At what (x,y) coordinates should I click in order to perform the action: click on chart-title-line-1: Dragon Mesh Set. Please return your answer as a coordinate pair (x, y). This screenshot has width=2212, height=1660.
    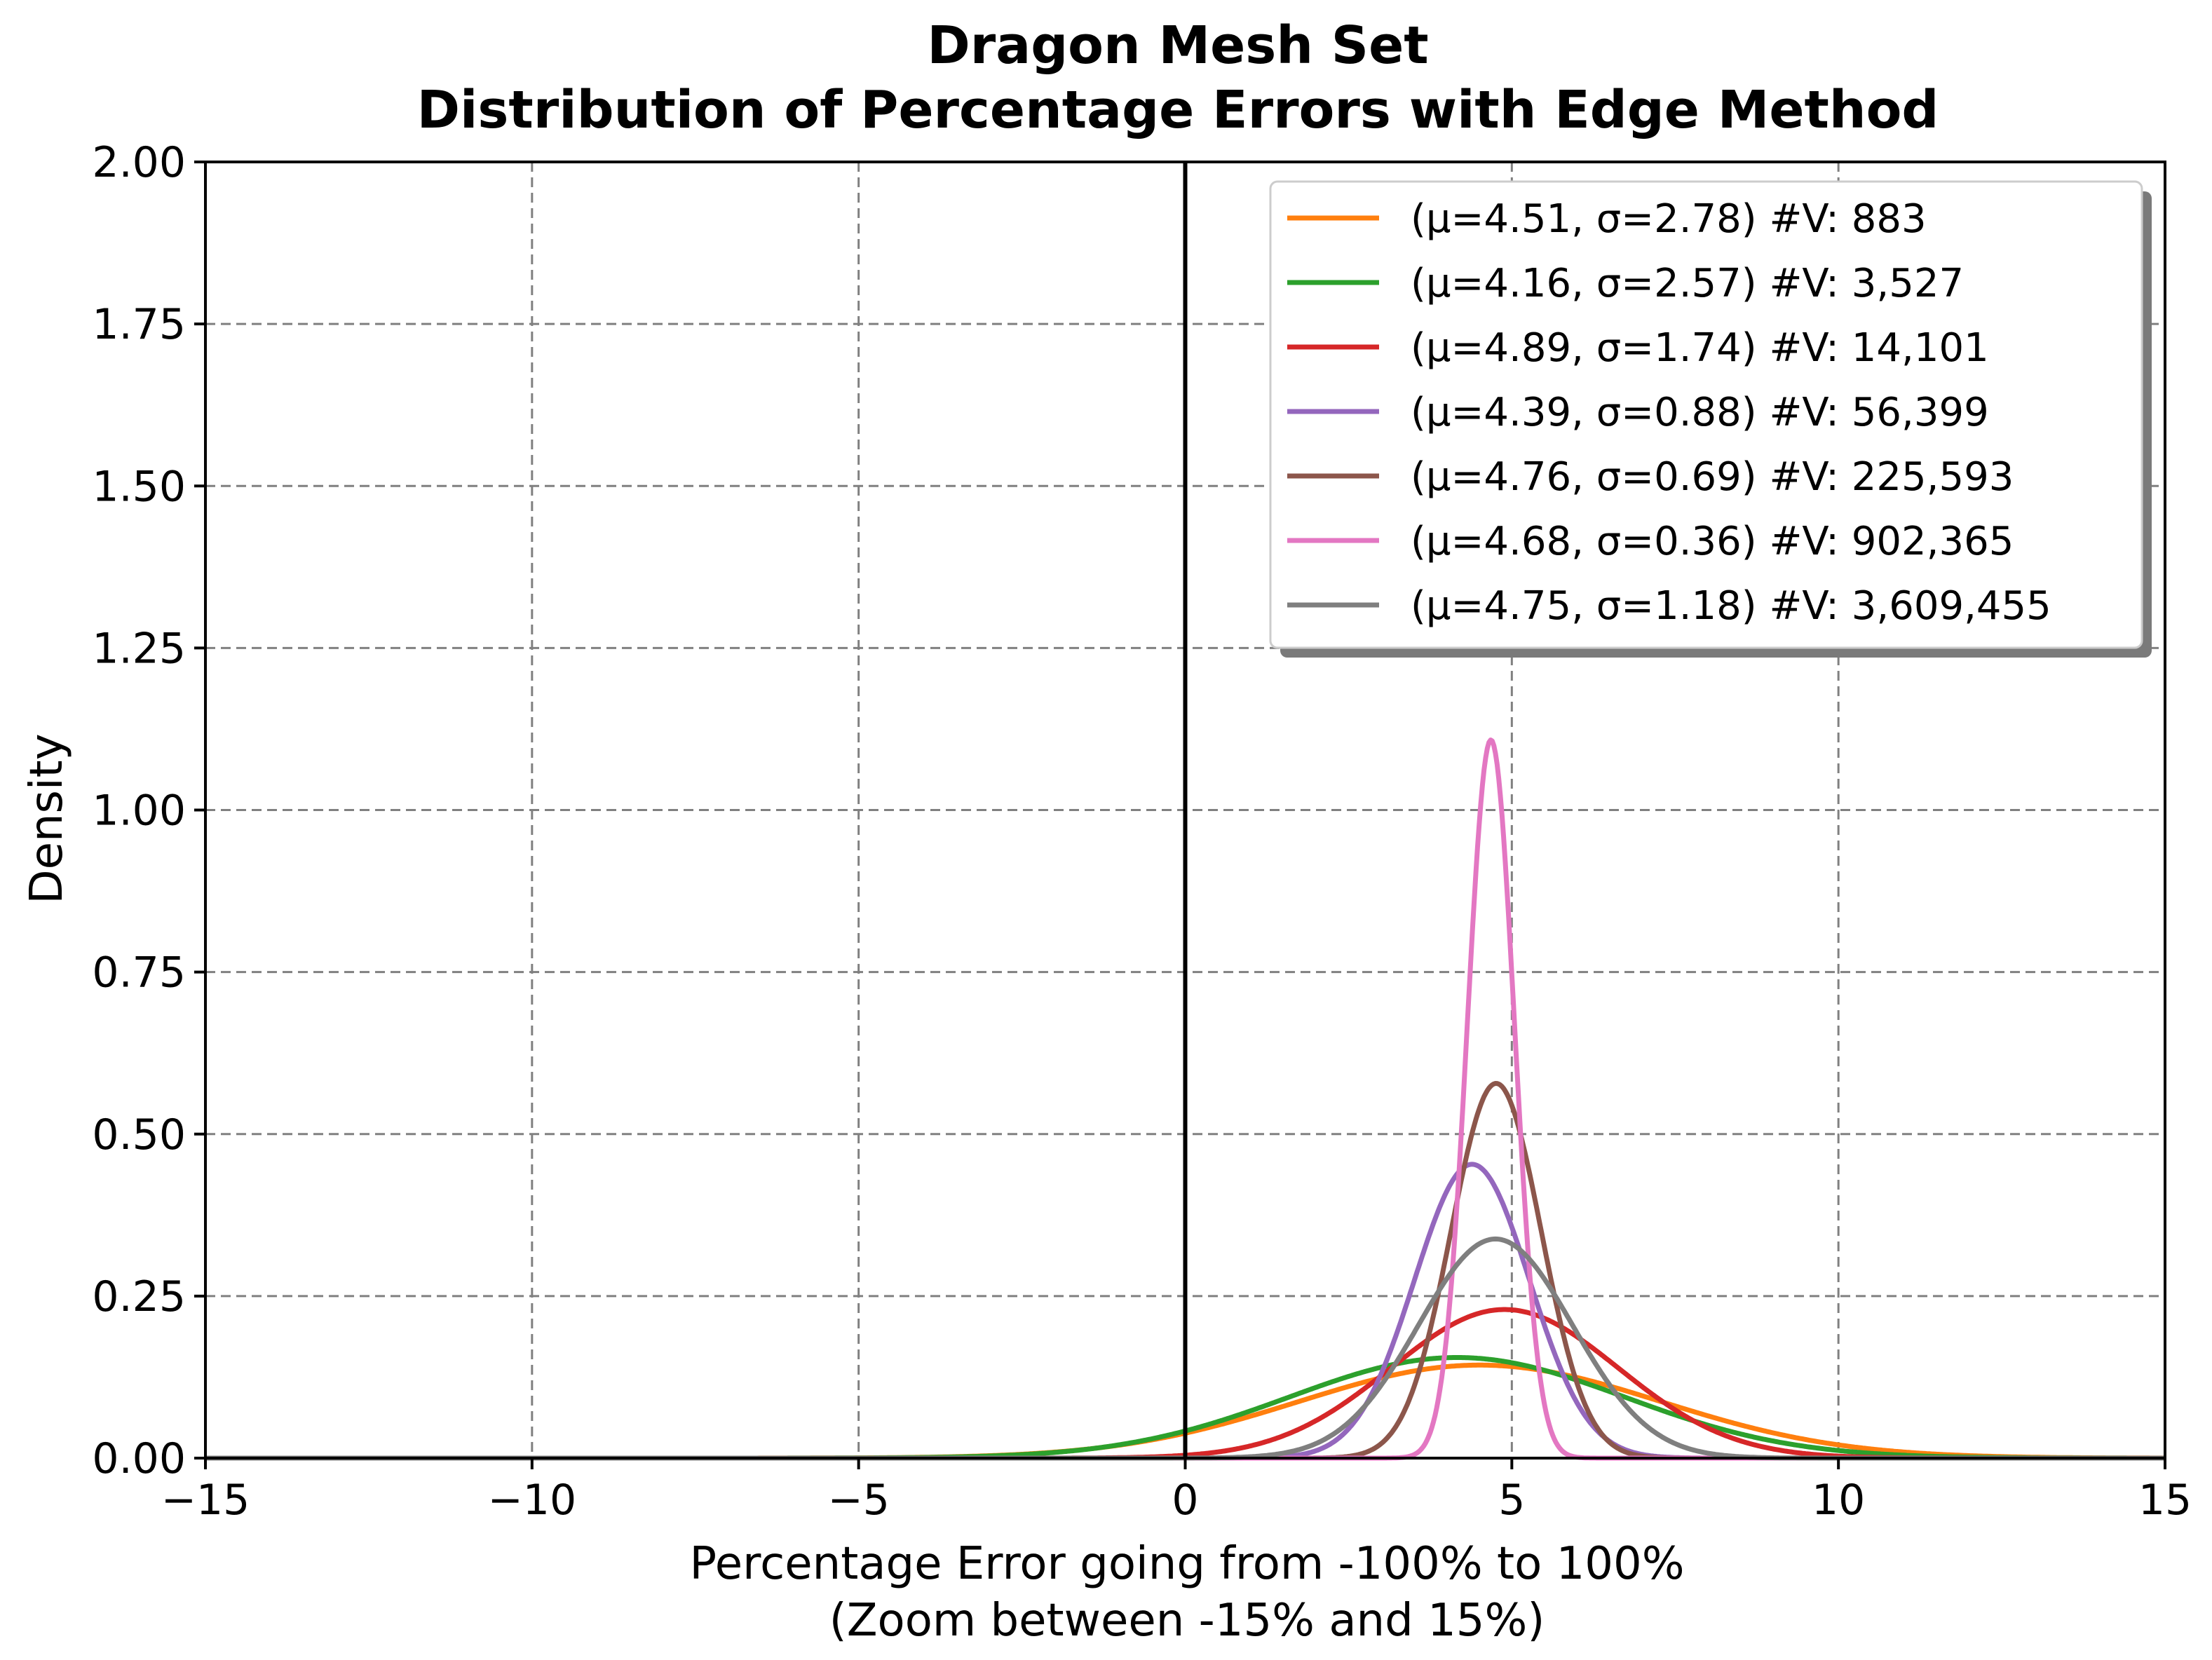
    Looking at the image, I should click on (1177, 46).